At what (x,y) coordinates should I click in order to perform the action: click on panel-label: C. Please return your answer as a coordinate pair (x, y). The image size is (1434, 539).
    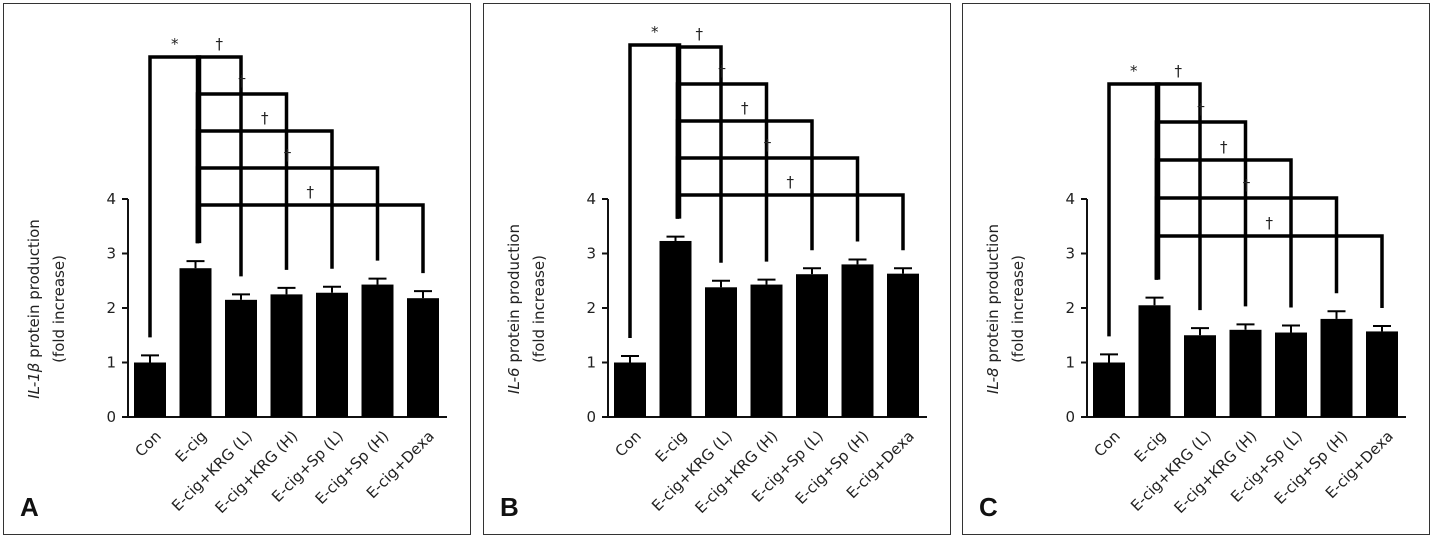
    Looking at the image, I should click on (988, 507).